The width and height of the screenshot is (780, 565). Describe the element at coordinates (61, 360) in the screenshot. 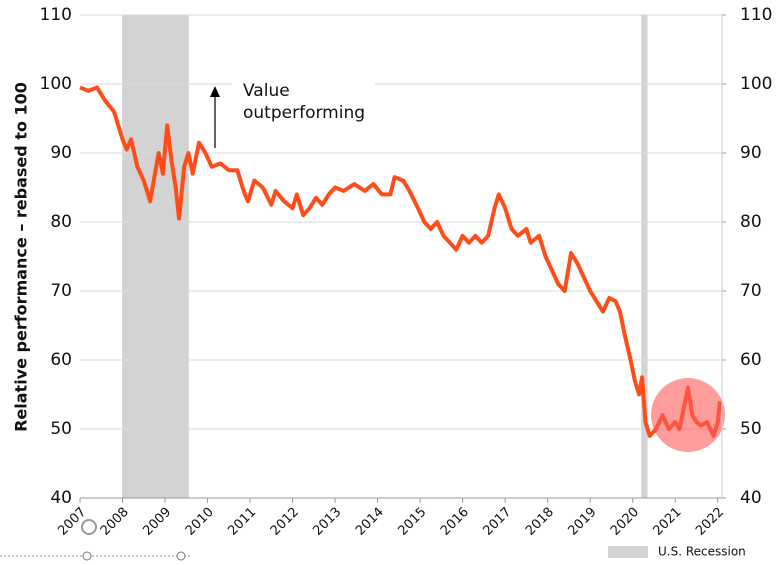

I see `y-tick-label: 60` at that location.